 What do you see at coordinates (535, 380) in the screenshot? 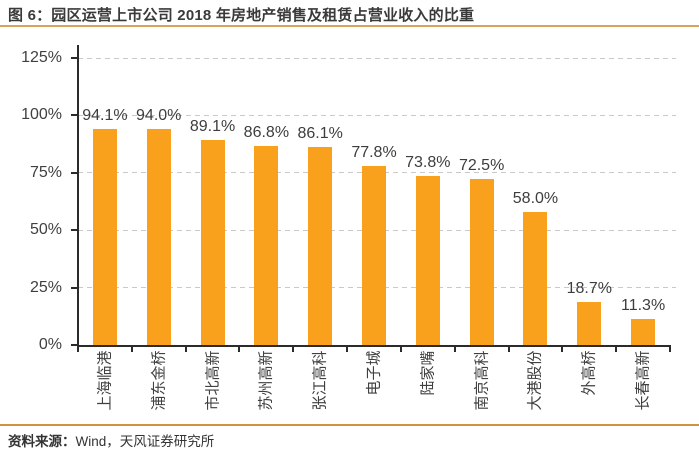
I see `x-category-label: 大港股份` at bounding box center [535, 380].